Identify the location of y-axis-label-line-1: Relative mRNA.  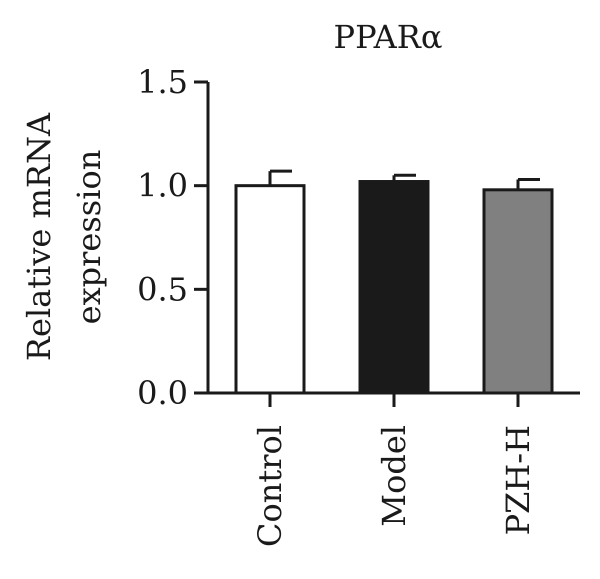
(39, 236).